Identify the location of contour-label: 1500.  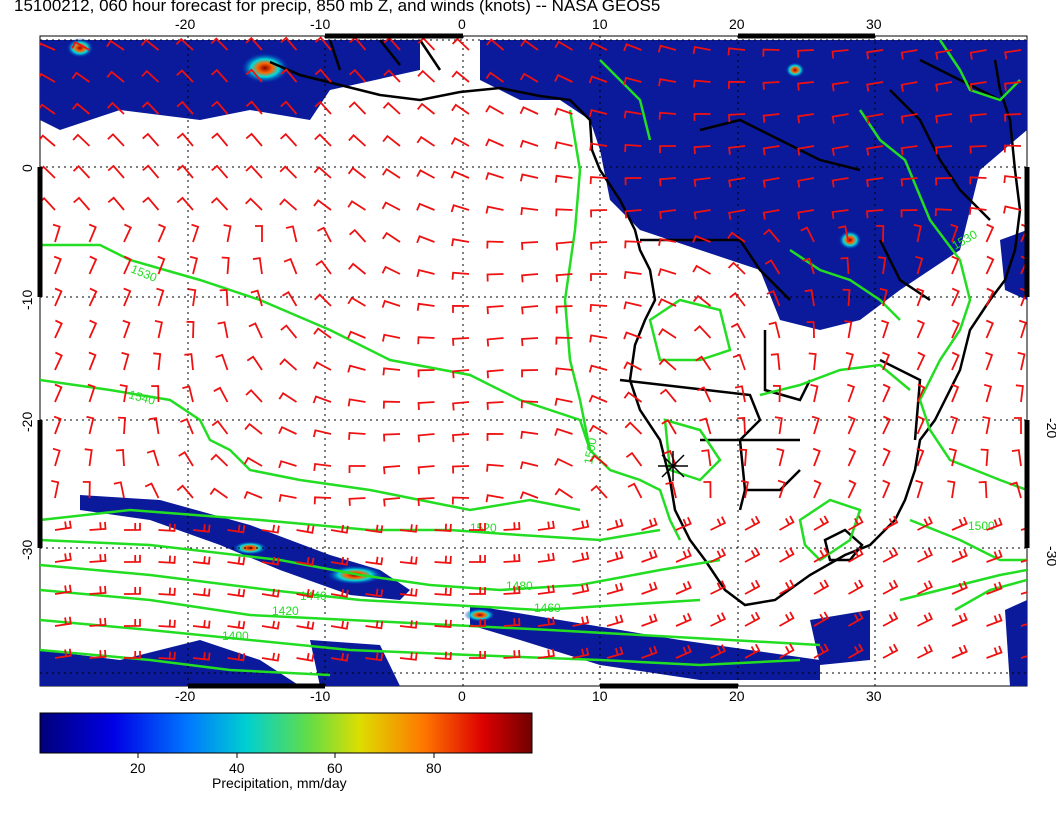
(981, 526).